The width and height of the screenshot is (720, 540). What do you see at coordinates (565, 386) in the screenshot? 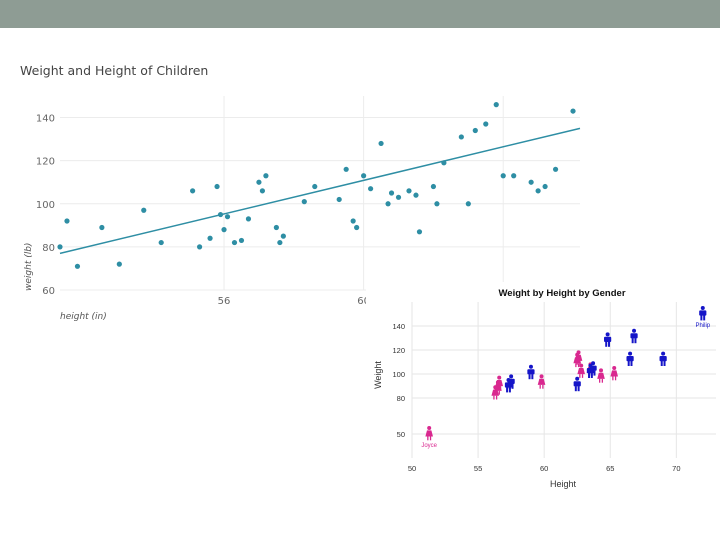
I see `point-labels: Joyce Philip` at bounding box center [565, 386].